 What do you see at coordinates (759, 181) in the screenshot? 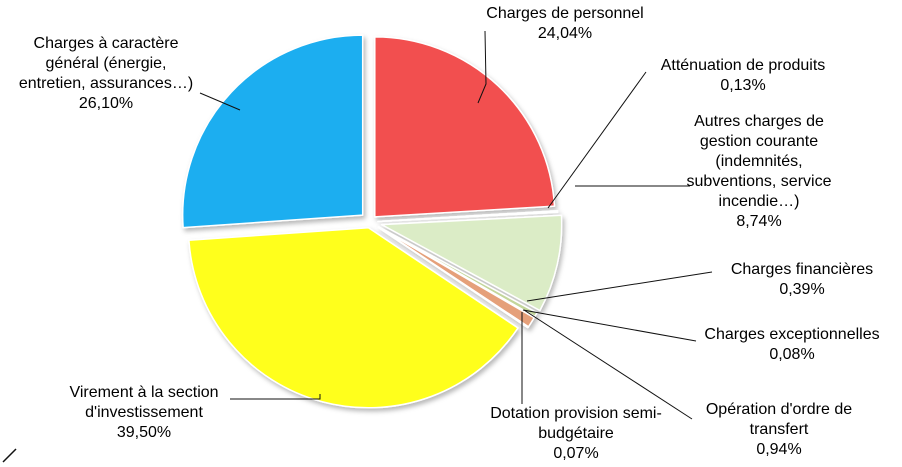
I see `slice-name-line: subventions, service` at bounding box center [759, 181].